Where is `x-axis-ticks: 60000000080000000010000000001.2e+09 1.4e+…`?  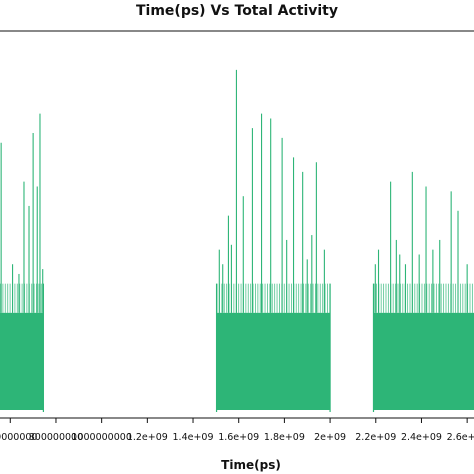 x-axis-ticks: 60000000080000000010000000001.2e+09 1.4e+… is located at coordinates (237, 430).